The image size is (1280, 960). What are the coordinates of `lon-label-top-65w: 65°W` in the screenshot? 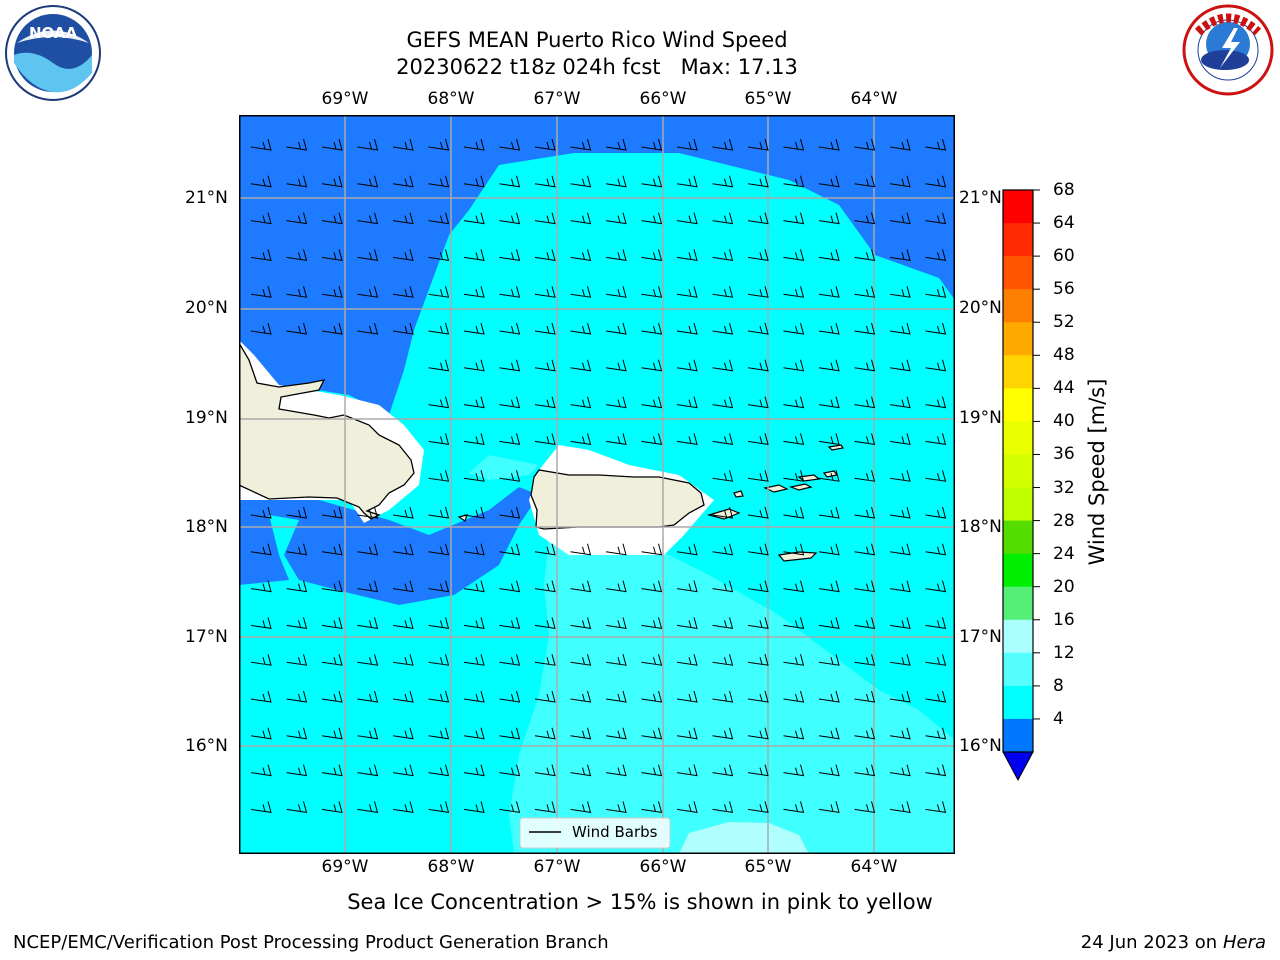 It's located at (768, 99).